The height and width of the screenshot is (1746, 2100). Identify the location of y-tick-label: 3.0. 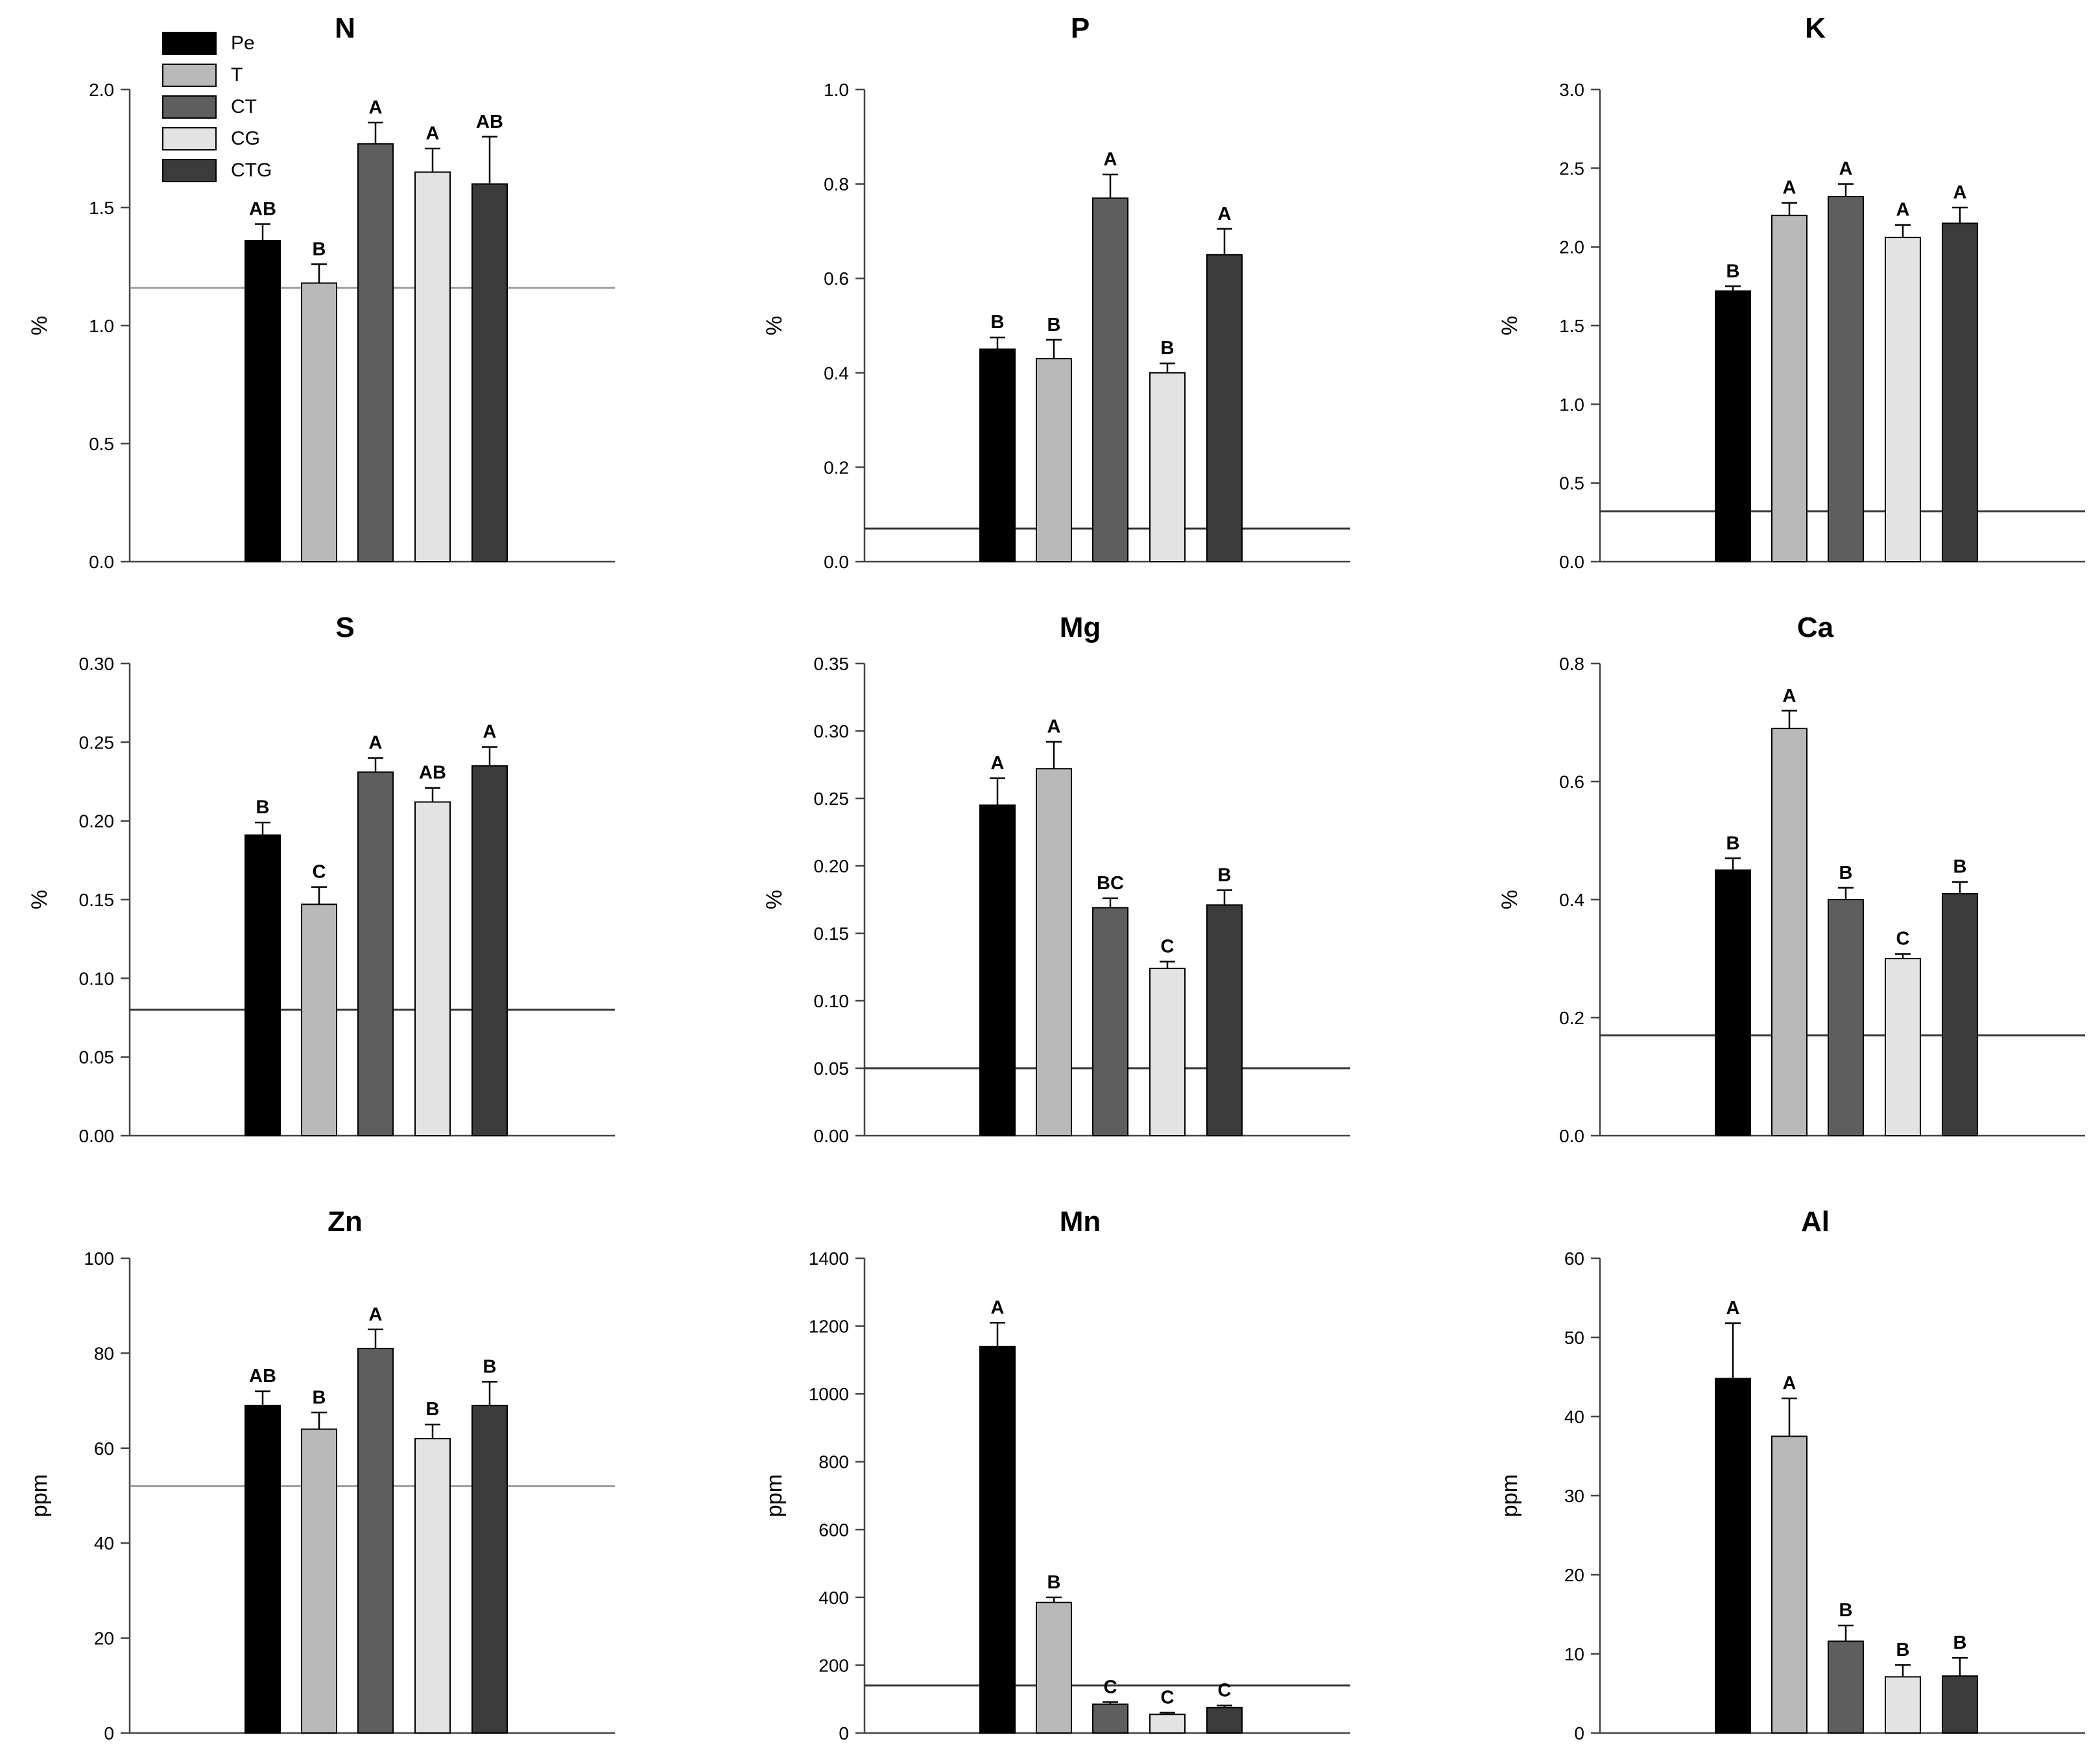
(1571, 90).